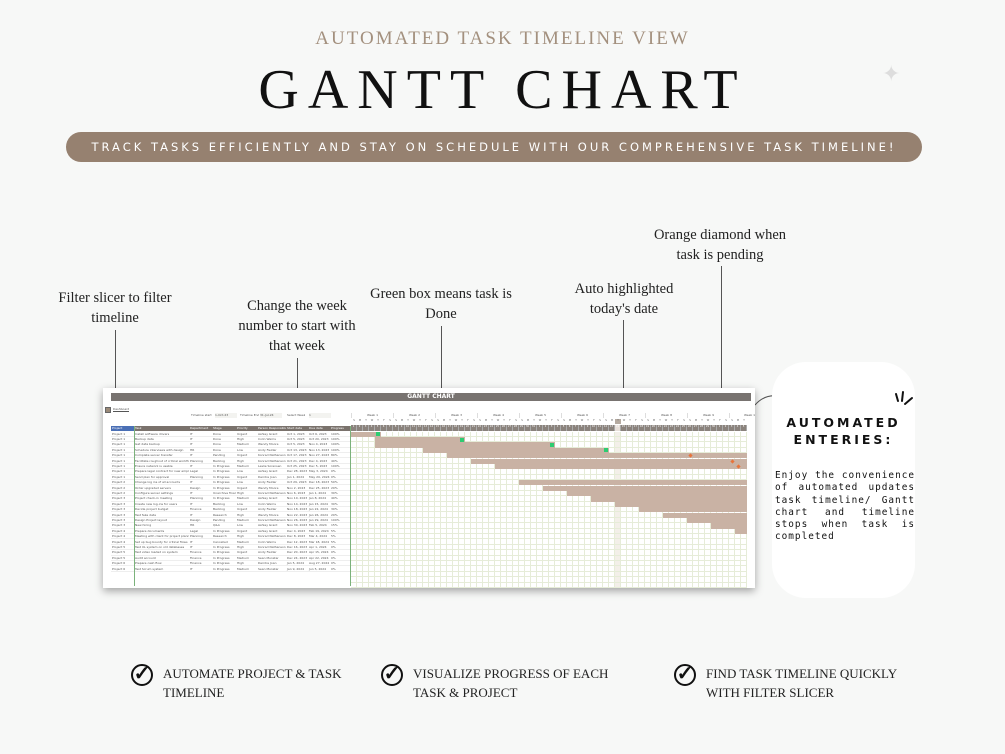 Image resolution: width=1005 pixels, height=754 pixels. I want to click on table-cell: Dec 5, 2023, so click(318, 465).